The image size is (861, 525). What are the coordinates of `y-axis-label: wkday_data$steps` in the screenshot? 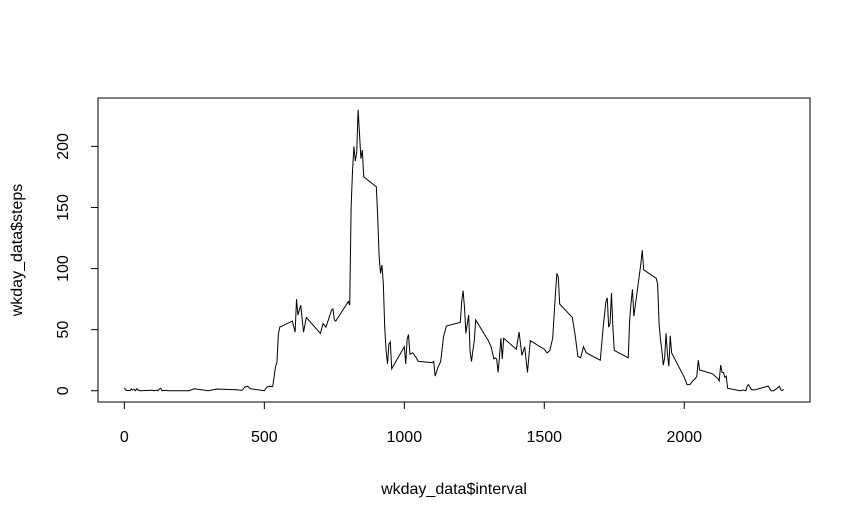 It's located at (17, 251).